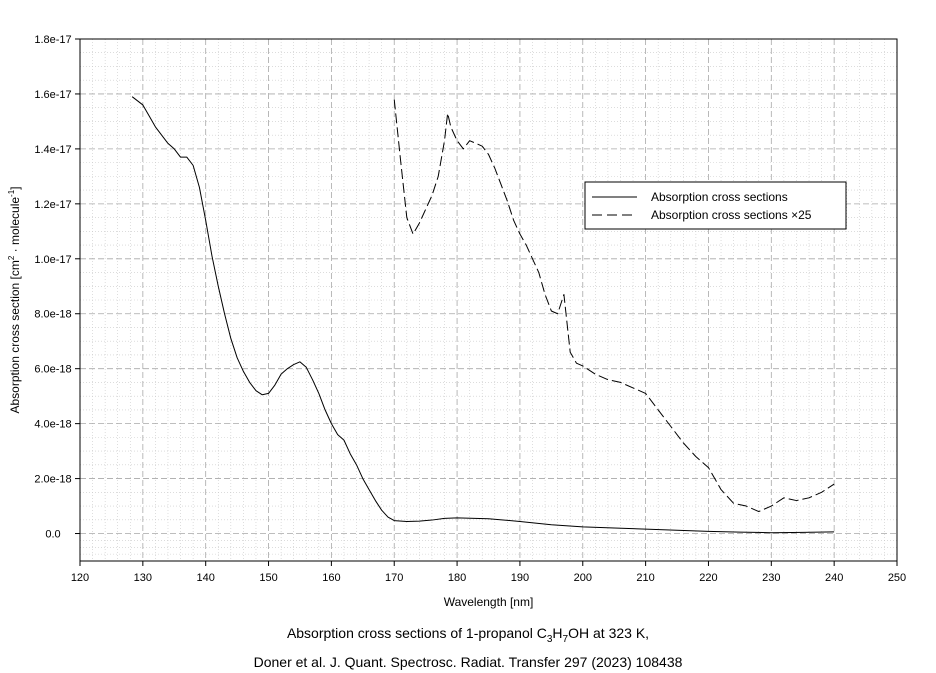 The width and height of the screenshot is (936, 673). Describe the element at coordinates (52, 425) in the screenshot. I see `y-tick-label: 4.0e-18` at that location.